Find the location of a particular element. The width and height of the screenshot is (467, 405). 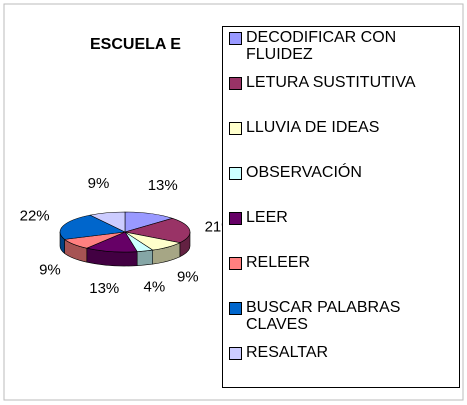

data-label: 22% is located at coordinates (35, 216).